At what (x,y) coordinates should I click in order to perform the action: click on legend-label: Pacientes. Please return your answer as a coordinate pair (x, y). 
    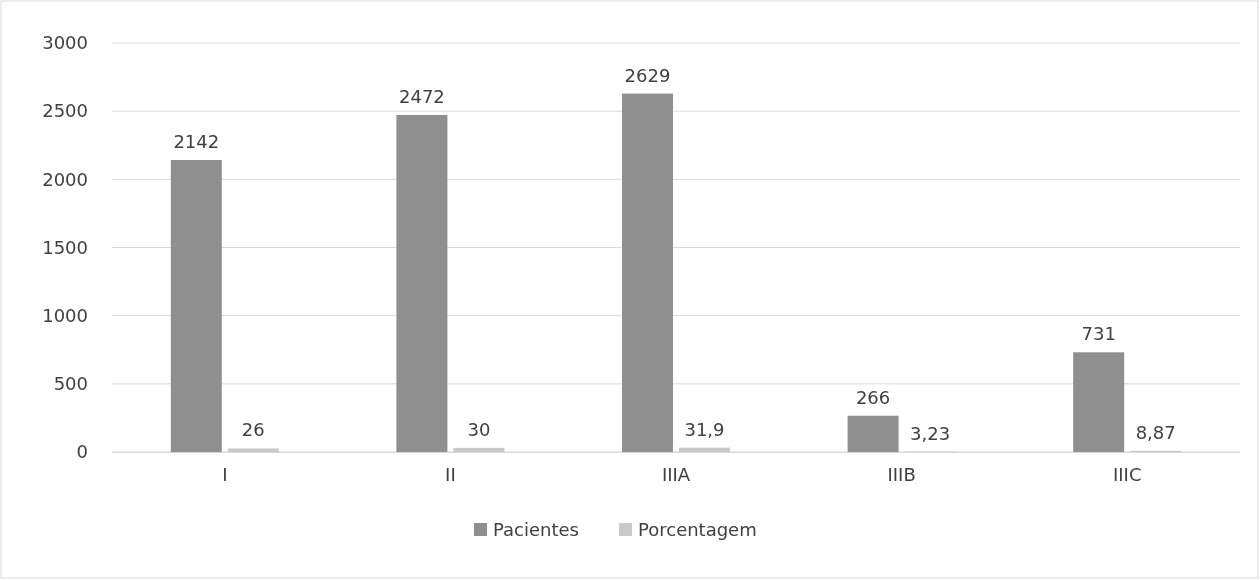
    Looking at the image, I should click on (536, 530).